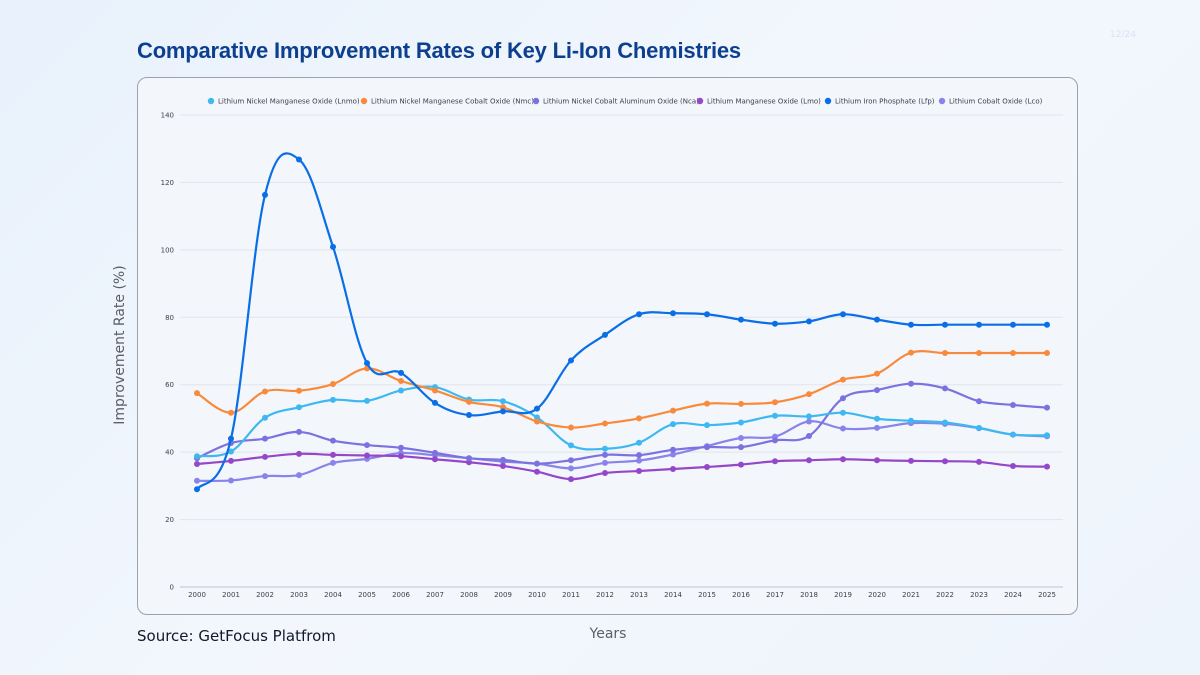 Image resolution: width=1200 pixels, height=675 pixels. Describe the element at coordinates (283, 102) in the screenshot. I see `legend-item: Lithium Nickel Manganese Oxide (Lnmo)` at that location.